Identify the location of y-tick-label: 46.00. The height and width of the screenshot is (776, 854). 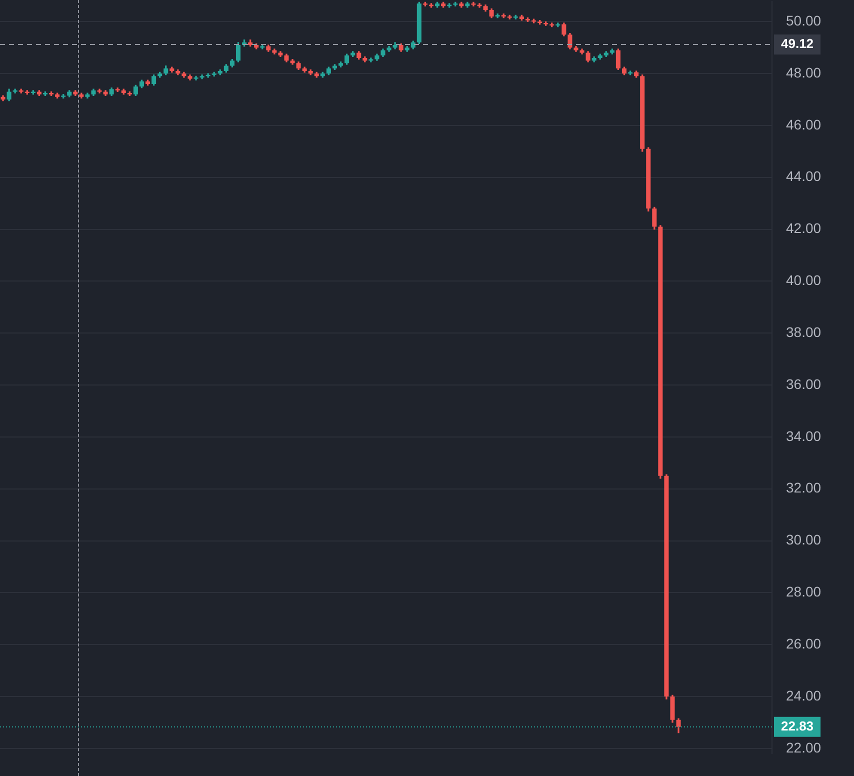
(804, 124).